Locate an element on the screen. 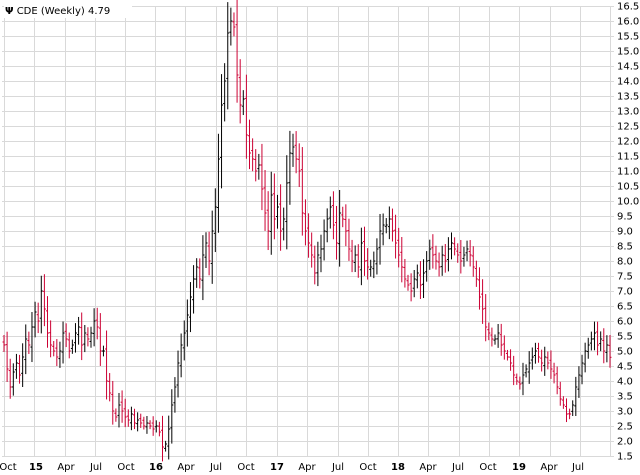 The height and width of the screenshot is (475, 640). x-tick-month-label: Jul is located at coordinates (95, 467).